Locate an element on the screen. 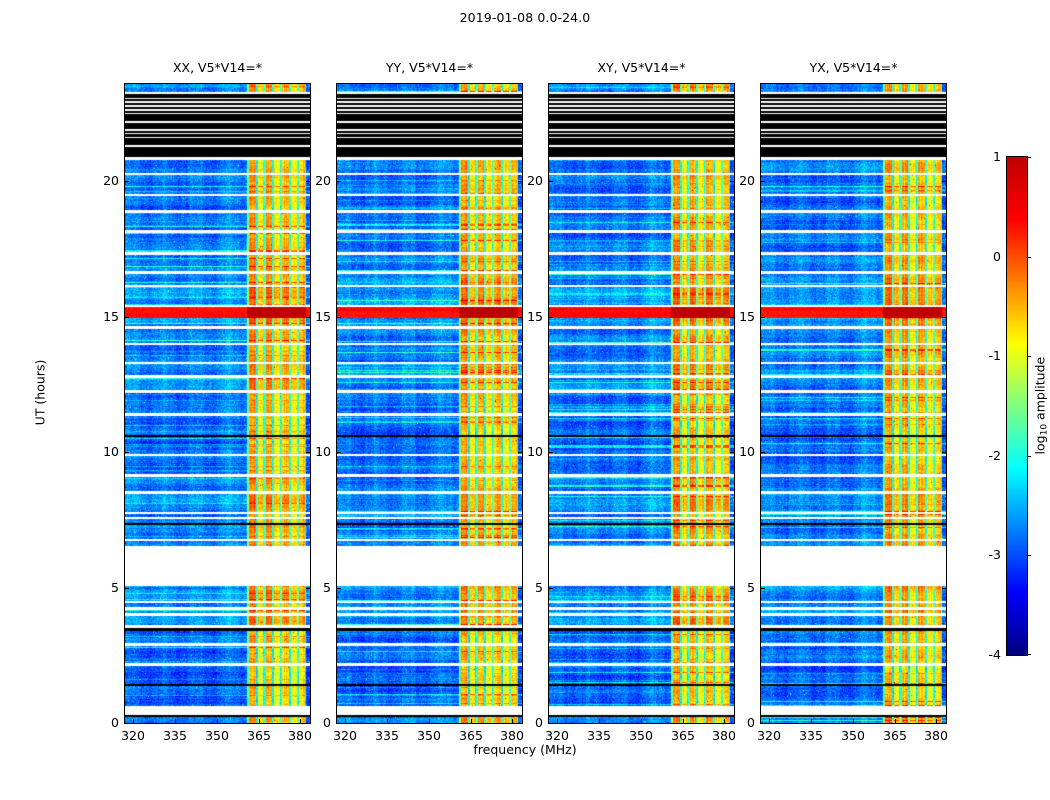 The image size is (1050, 800). panel-xy-title: XY, V5*V14=* is located at coordinates (641, 67).